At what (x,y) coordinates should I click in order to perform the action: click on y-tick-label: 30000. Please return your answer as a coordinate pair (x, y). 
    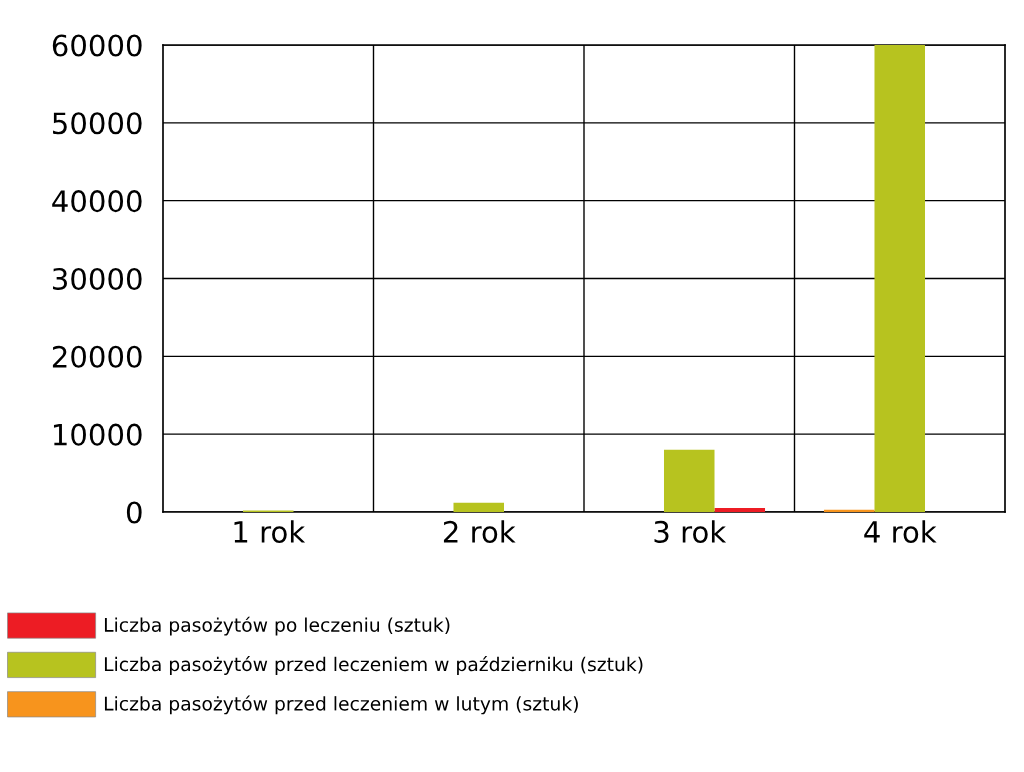
    Looking at the image, I should click on (97, 278).